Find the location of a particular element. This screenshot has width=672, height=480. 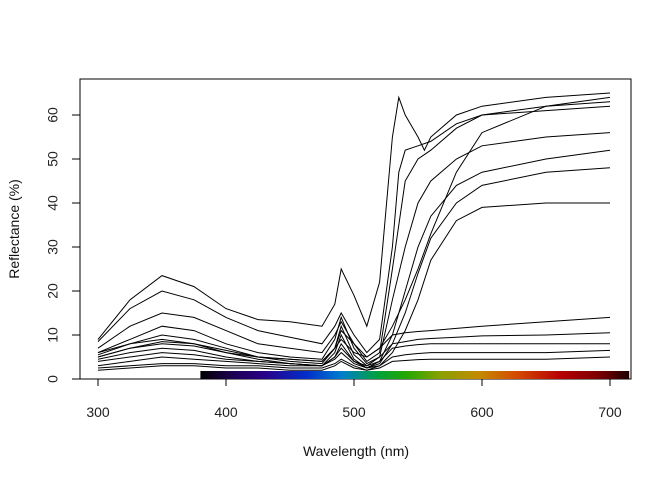

y-tick-label-6: 50 is located at coordinates (53, 159).